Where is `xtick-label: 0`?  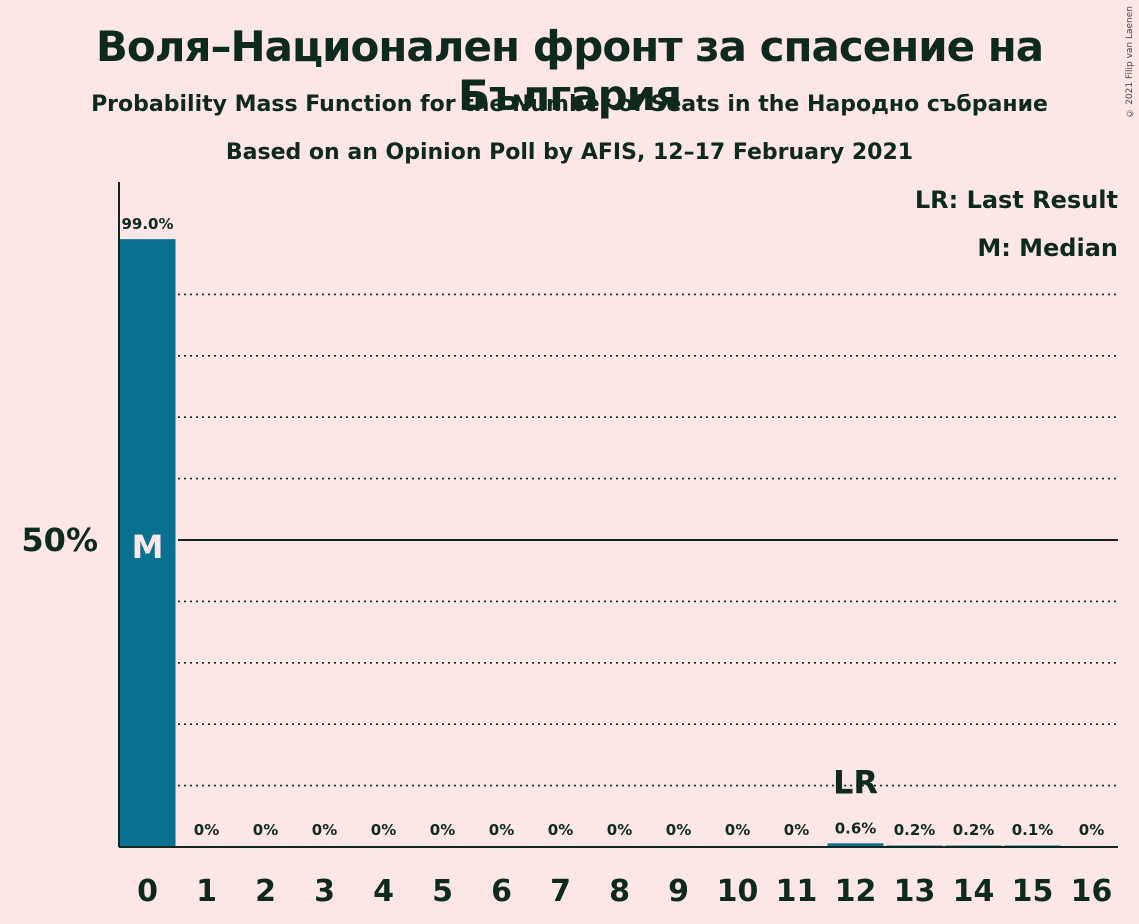
xtick-label: 0 is located at coordinates (147, 891).